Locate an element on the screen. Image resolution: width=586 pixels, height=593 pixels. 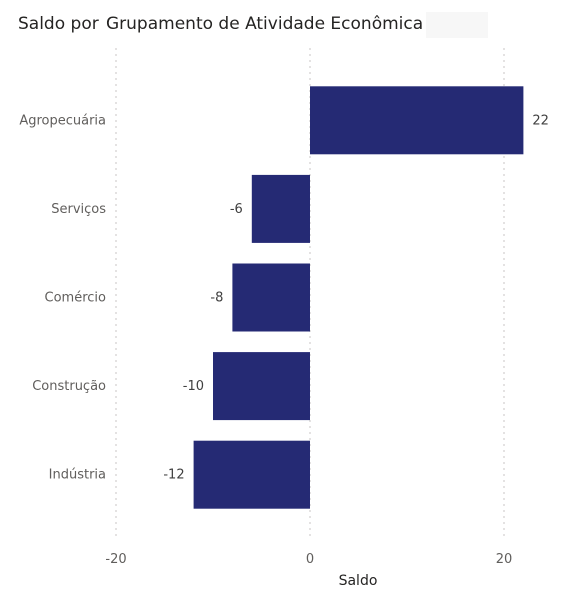
category-label: Serviços is located at coordinates (78, 209).